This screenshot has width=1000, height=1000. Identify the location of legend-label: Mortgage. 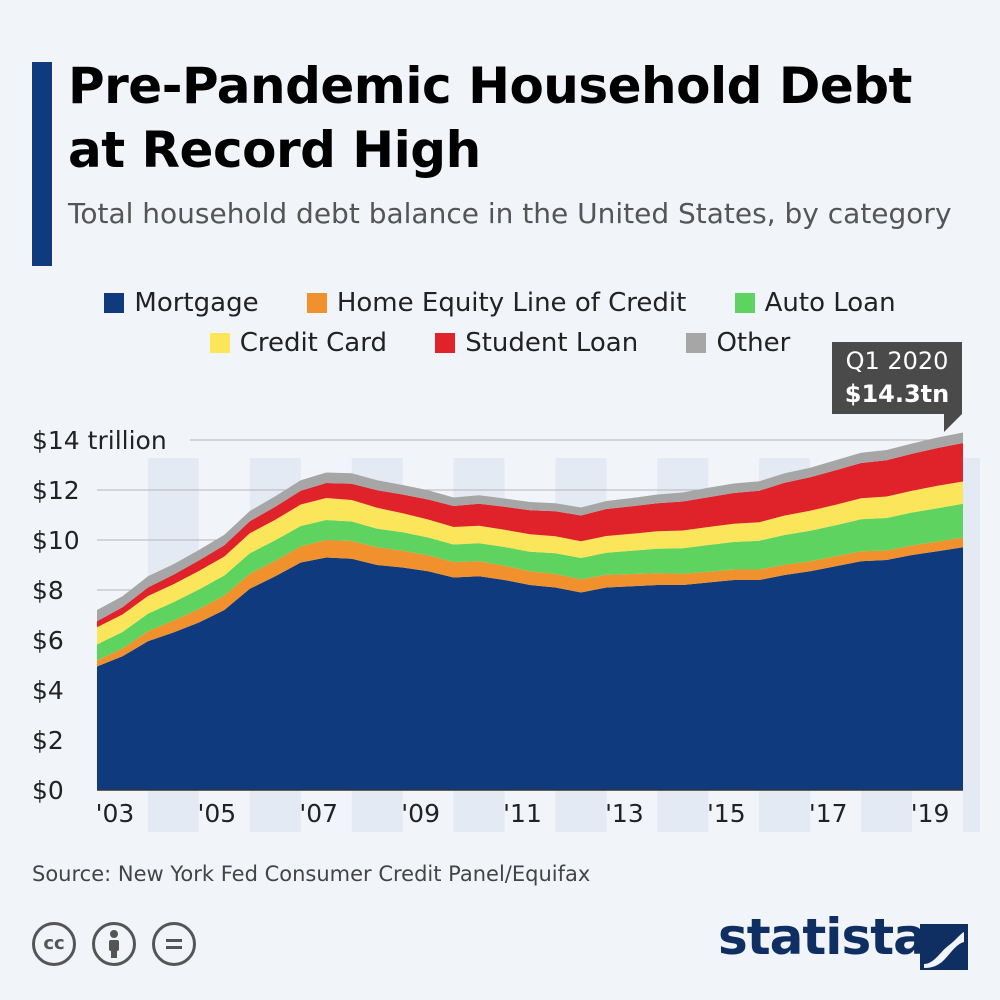
(196, 303).